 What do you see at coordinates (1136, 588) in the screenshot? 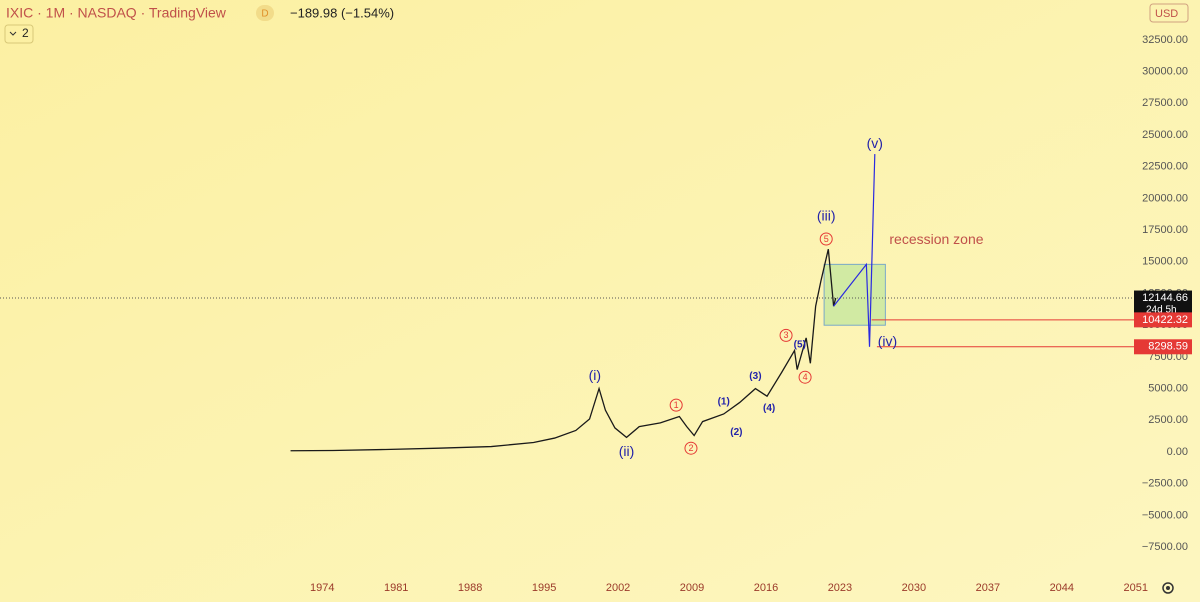
I see `x-tick-label: 2051` at bounding box center [1136, 588].